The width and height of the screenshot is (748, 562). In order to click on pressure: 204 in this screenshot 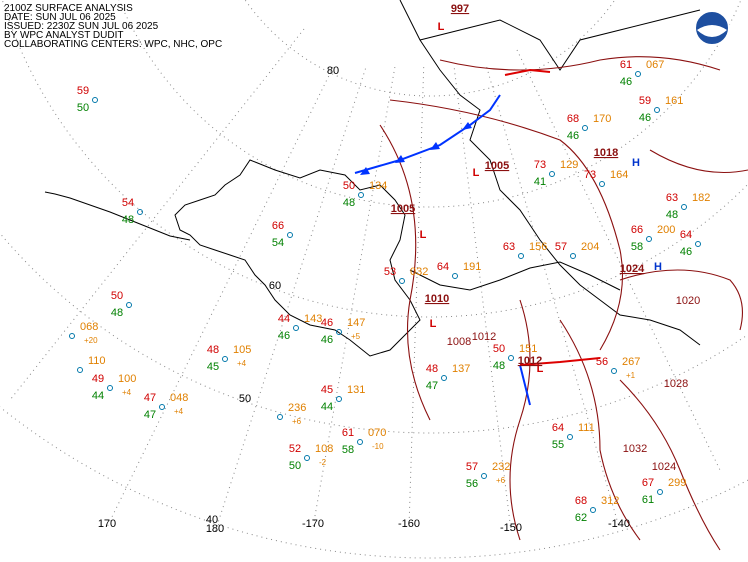, I will do `click(590, 247)`.